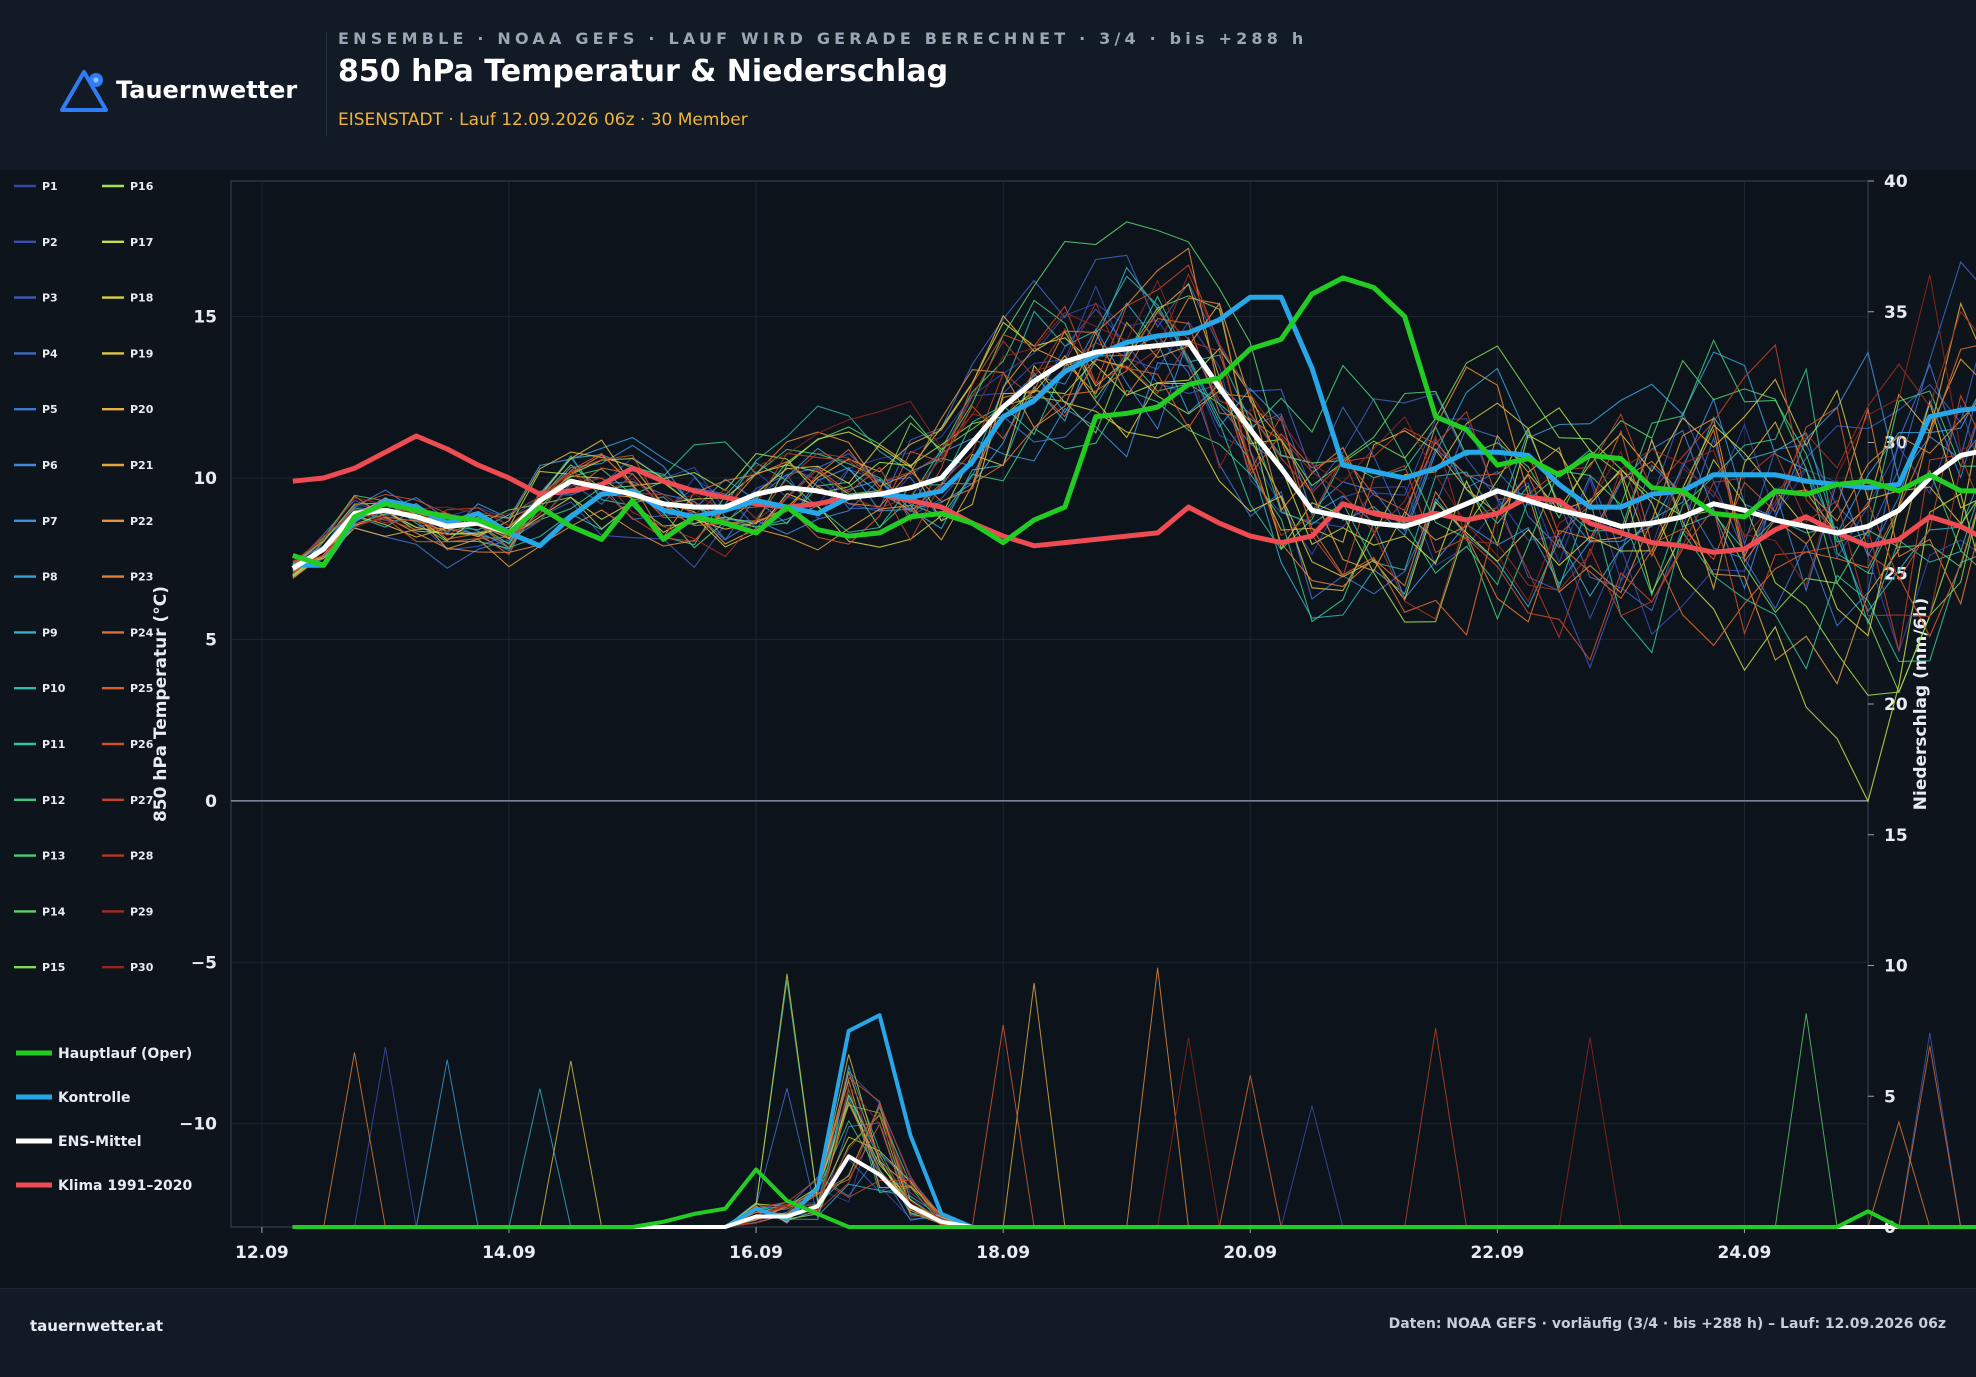 The height and width of the screenshot is (1377, 1976). I want to click on brand-logo: Tauernwetter, so click(178, 90).